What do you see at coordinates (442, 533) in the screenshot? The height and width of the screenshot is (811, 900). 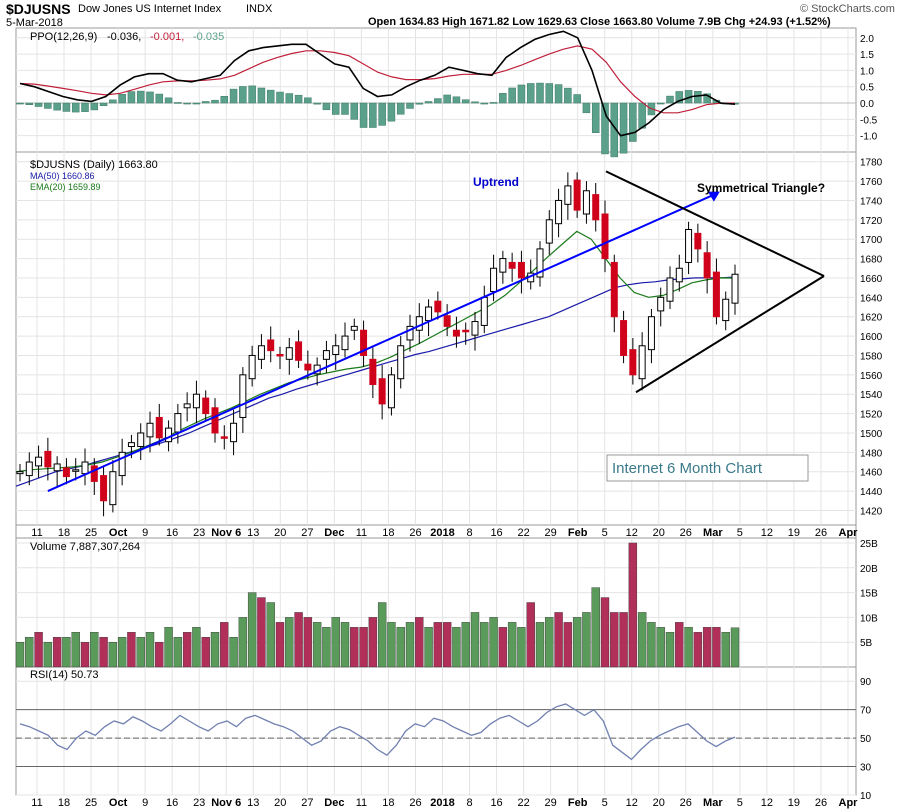 I see `x-tick-label-top: 2018` at bounding box center [442, 533].